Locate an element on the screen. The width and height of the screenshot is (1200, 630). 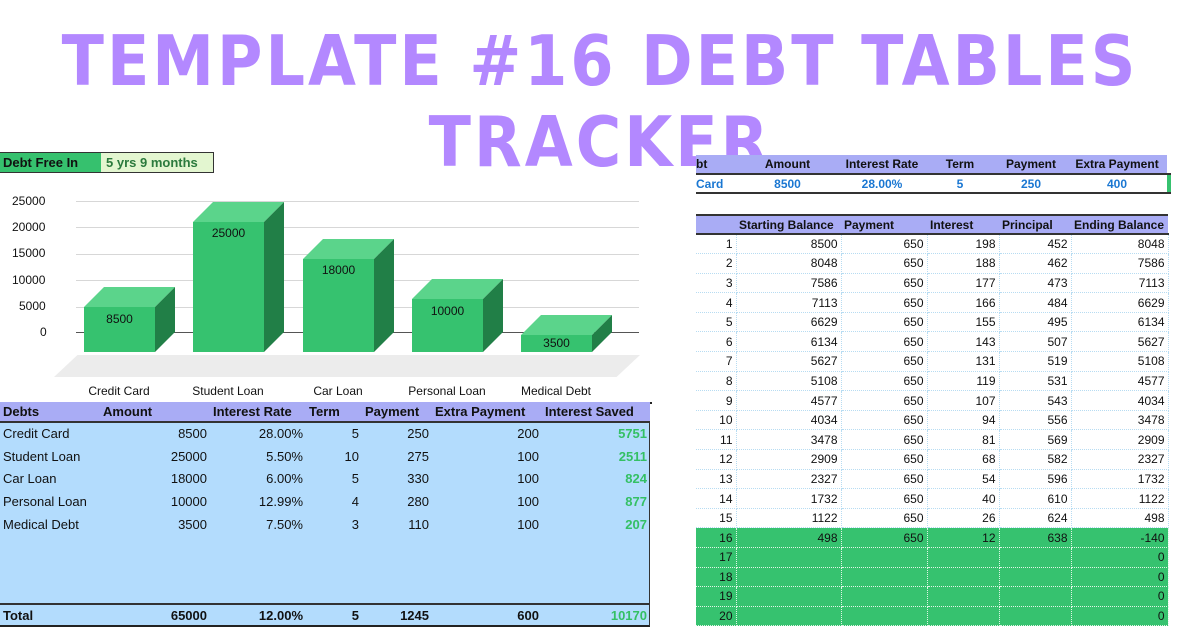
value-cell: 5108 is located at coordinates (789, 381).